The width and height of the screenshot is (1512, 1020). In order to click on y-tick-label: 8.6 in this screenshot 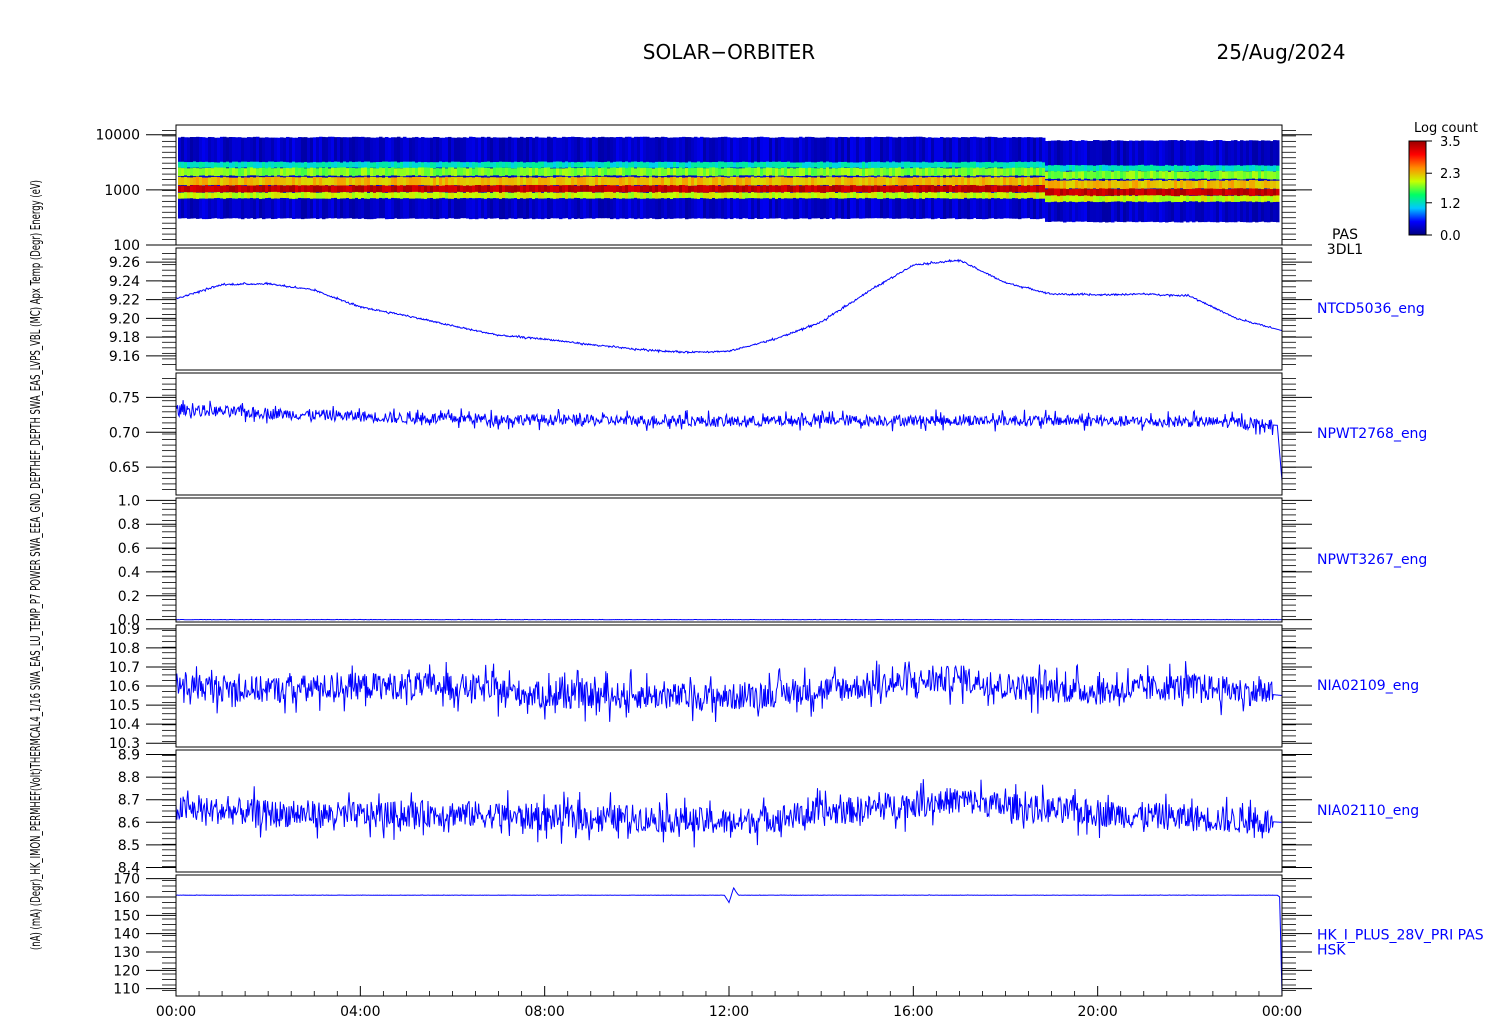, I will do `click(129, 823)`.